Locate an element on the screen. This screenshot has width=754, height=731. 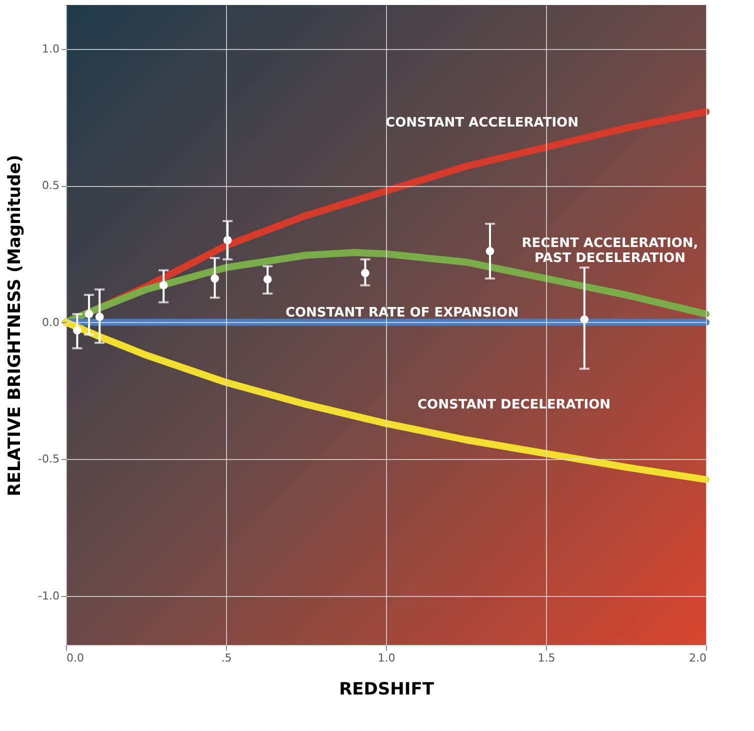
x-tick-label: .5 is located at coordinates (226, 658).